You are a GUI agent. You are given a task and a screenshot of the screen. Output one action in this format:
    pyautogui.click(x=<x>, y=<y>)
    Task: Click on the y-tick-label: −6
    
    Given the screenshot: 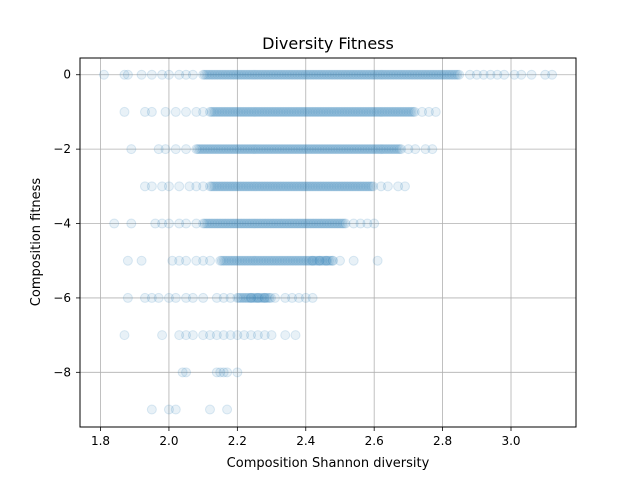 What is the action you would take?
    pyautogui.click(x=62, y=298)
    